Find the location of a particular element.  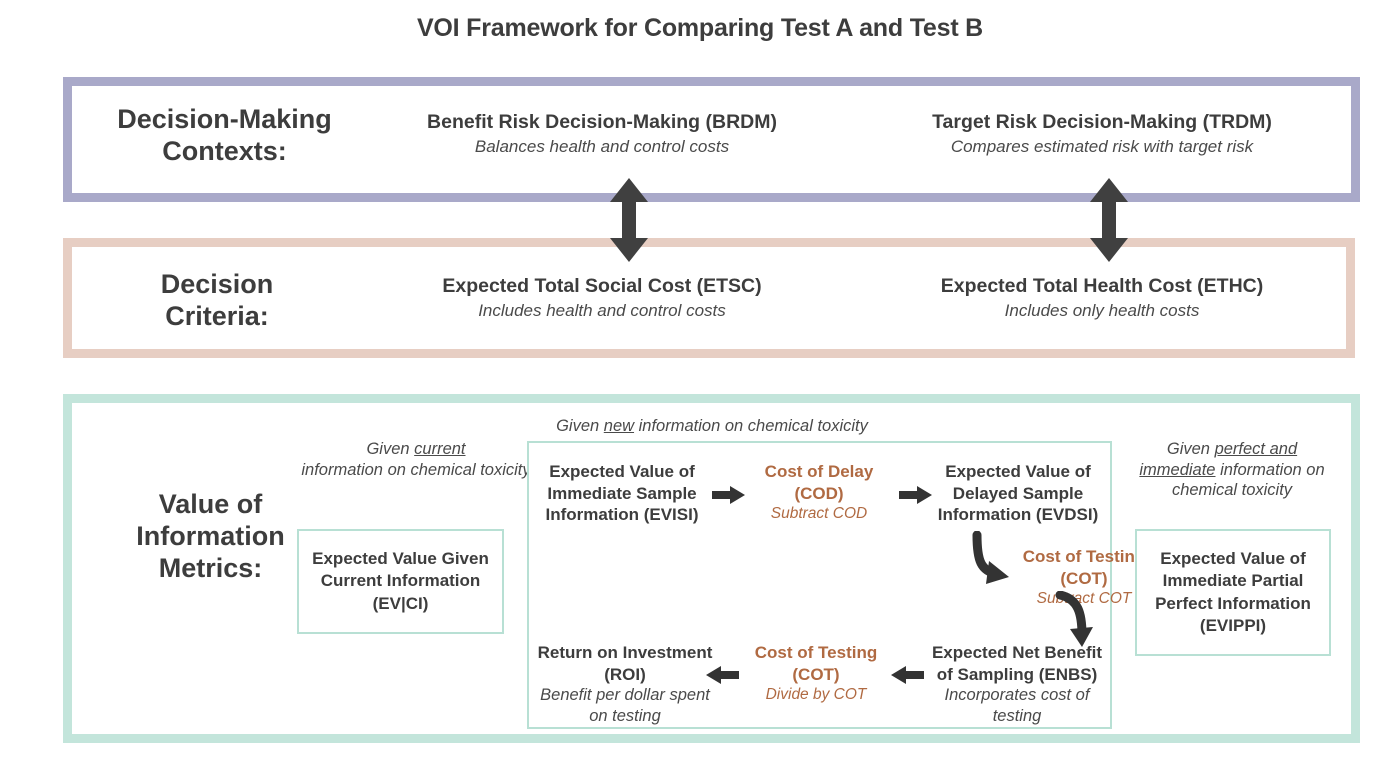

evci-line-1: Expected Value Given is located at coordinates (400, 559).